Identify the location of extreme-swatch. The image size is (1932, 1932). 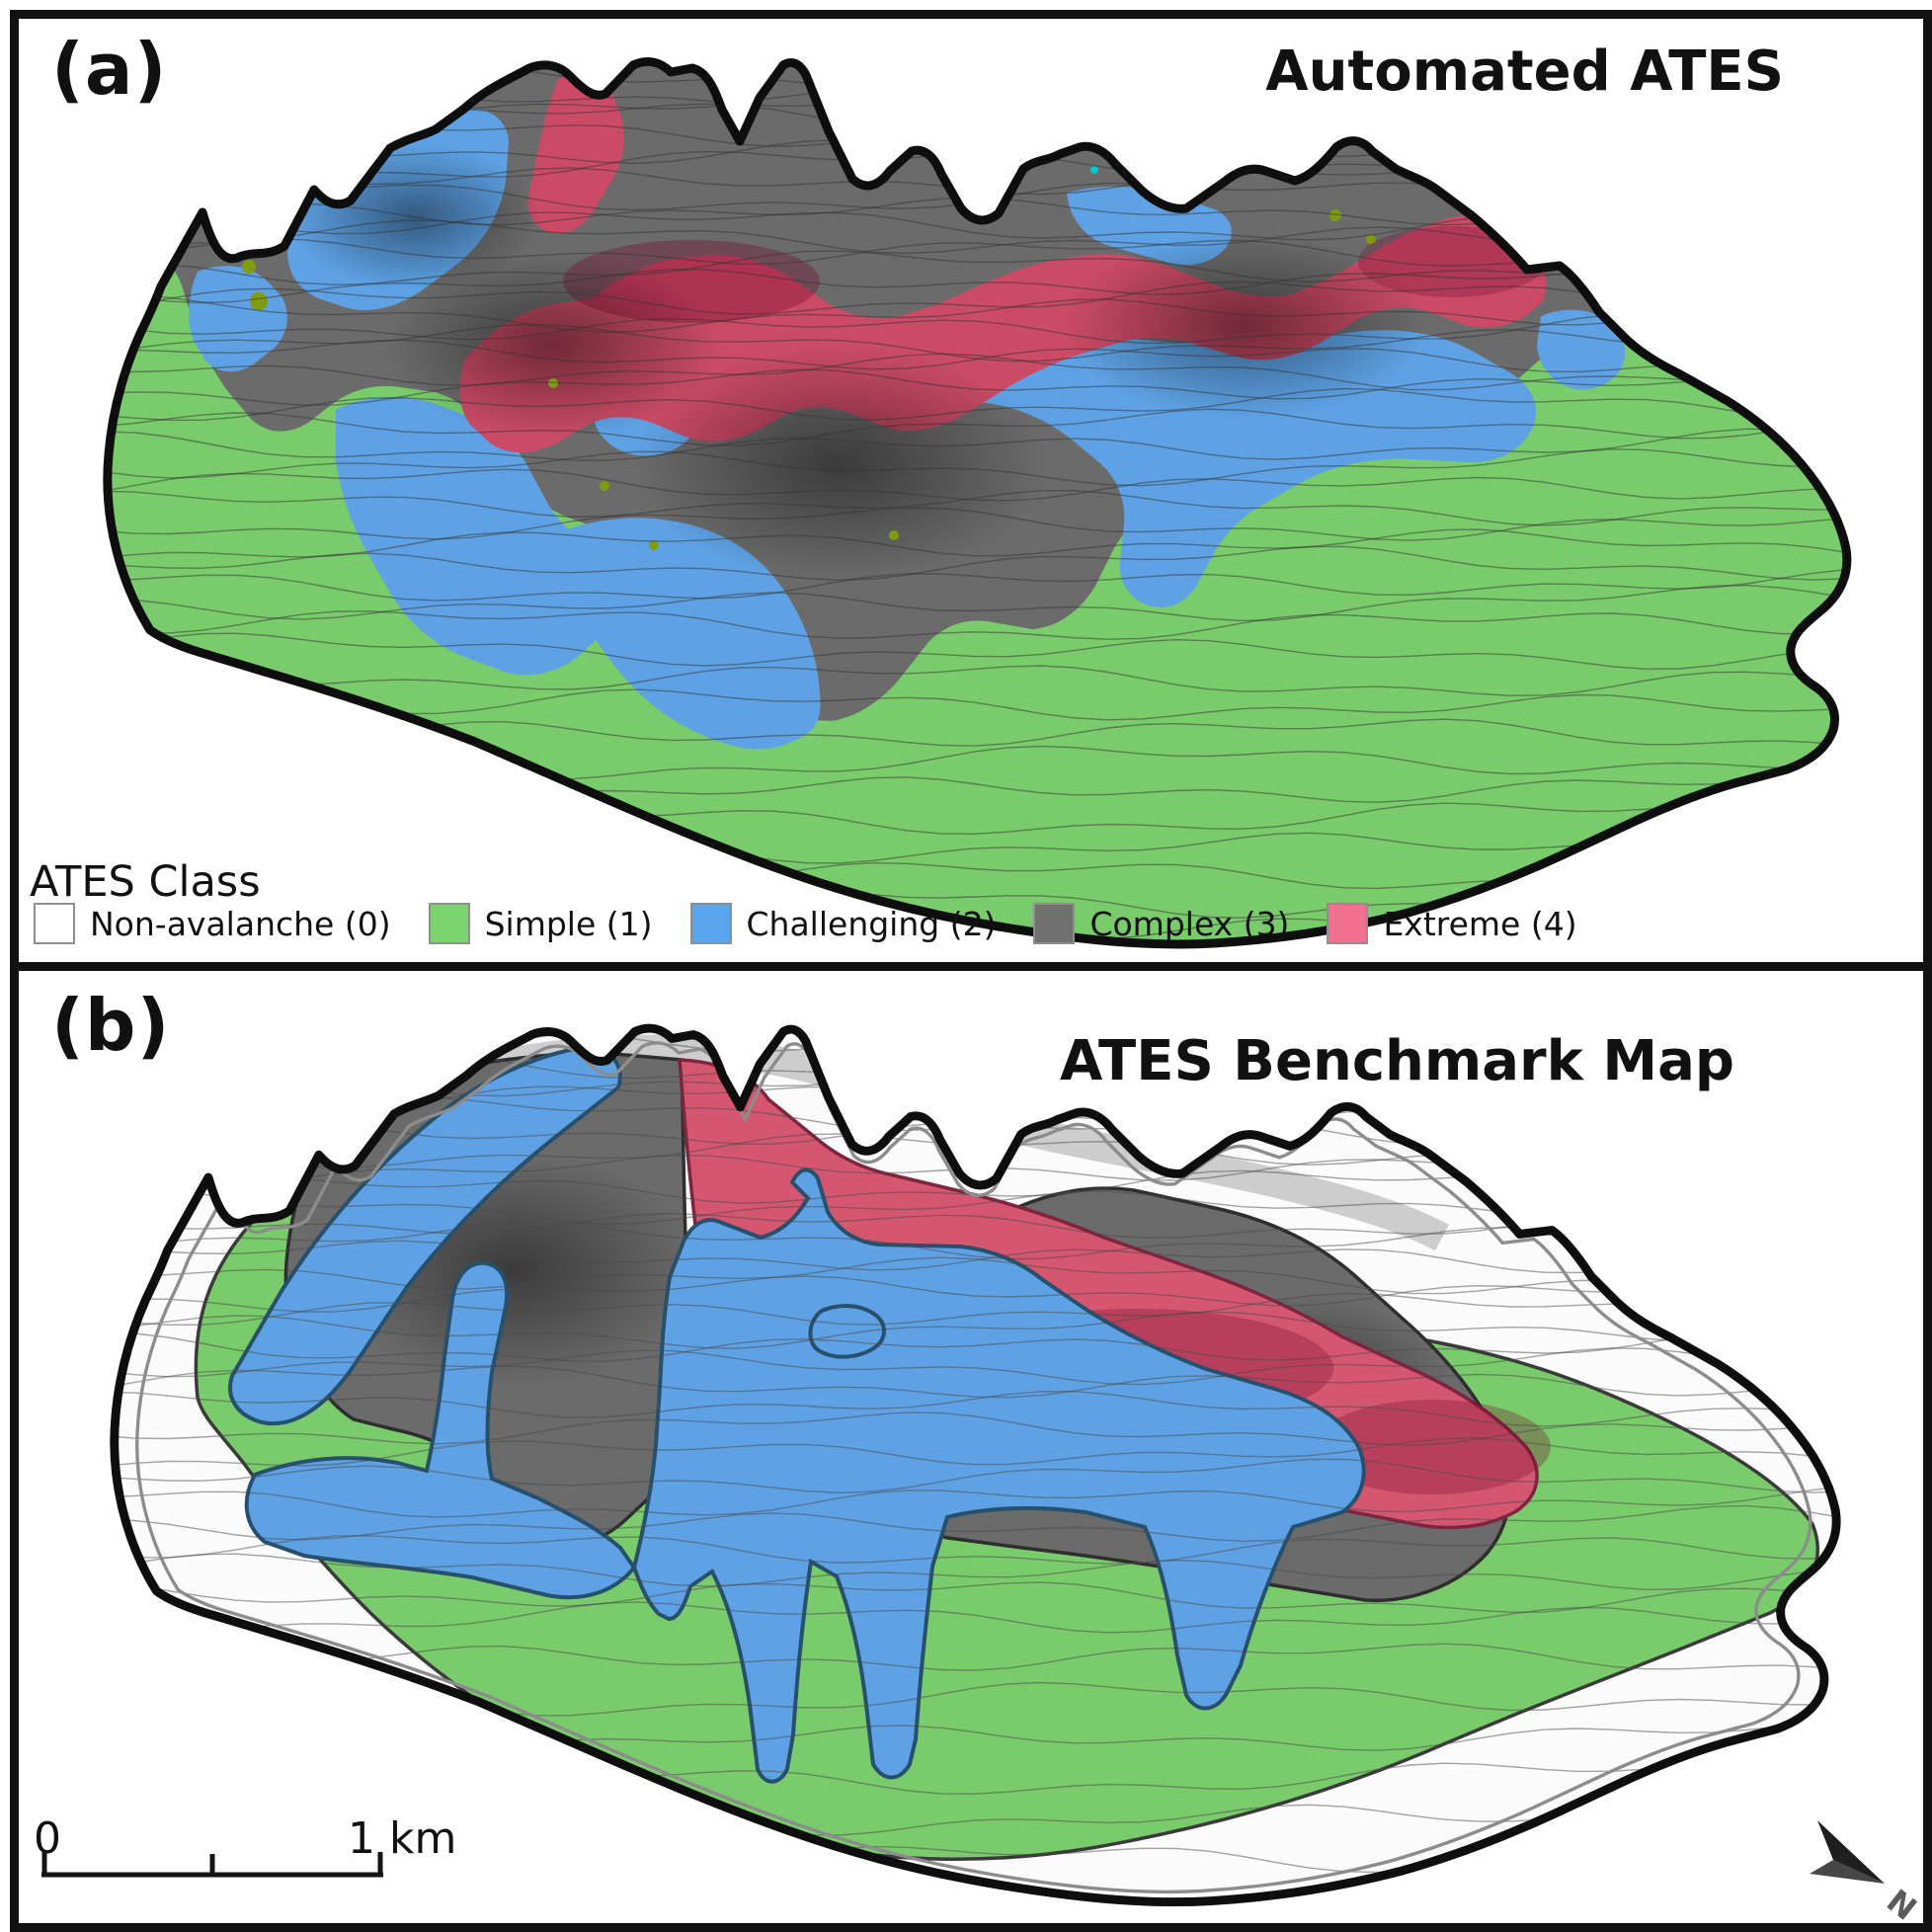
(1348, 923).